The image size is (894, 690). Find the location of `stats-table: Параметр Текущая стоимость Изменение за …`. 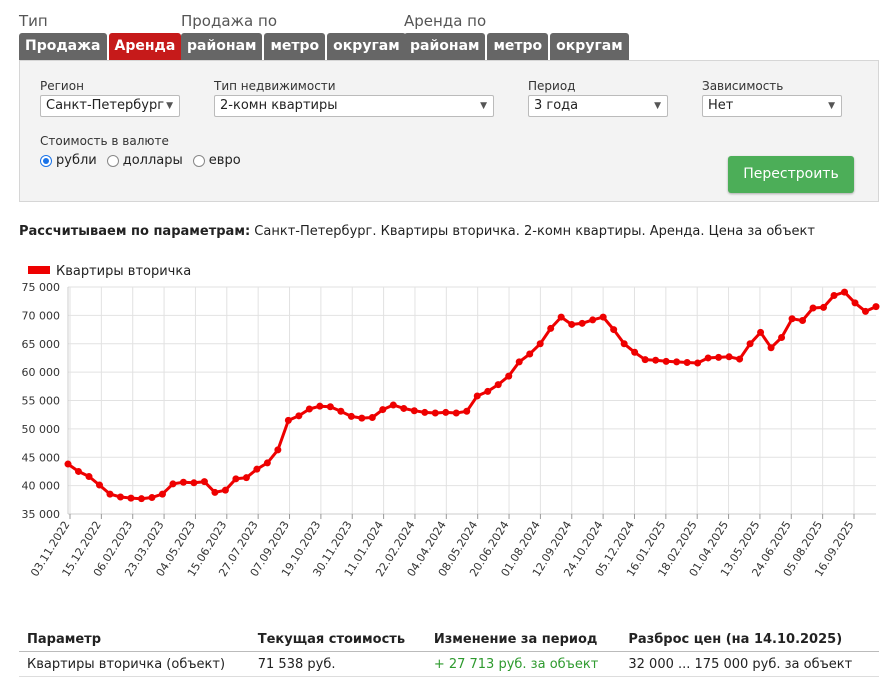

stats-table: Параметр Текущая стоимость Изменение за … is located at coordinates (449, 652).